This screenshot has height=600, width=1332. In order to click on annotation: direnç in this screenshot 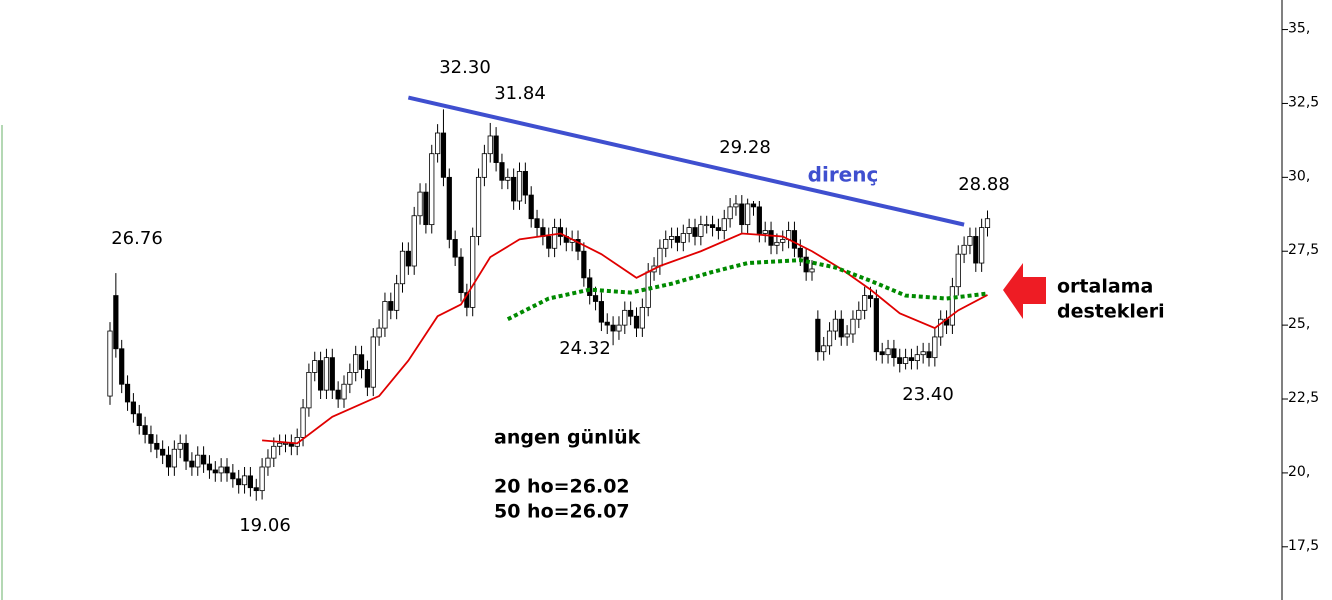, I will do `click(843, 175)`.